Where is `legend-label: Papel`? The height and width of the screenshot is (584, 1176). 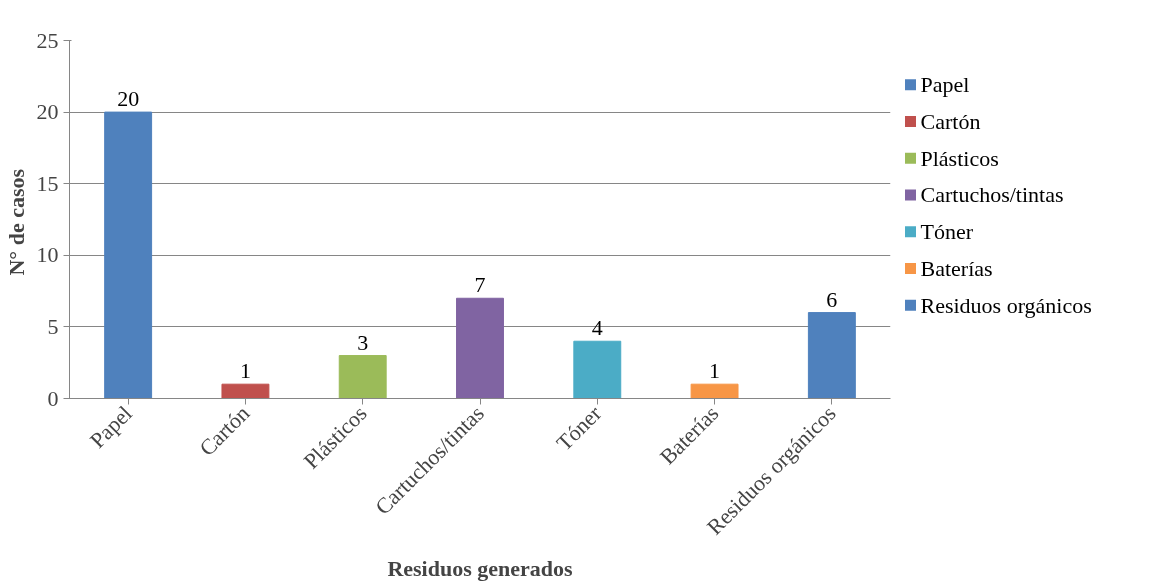 legend-label: Papel is located at coordinates (945, 85).